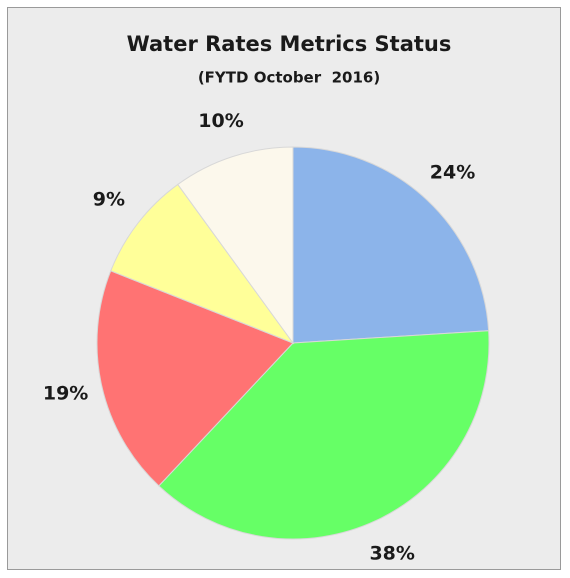 This screenshot has width=570, height=578. What do you see at coordinates (391, 553) in the screenshot?
I see `data-label: 38%` at bounding box center [391, 553].